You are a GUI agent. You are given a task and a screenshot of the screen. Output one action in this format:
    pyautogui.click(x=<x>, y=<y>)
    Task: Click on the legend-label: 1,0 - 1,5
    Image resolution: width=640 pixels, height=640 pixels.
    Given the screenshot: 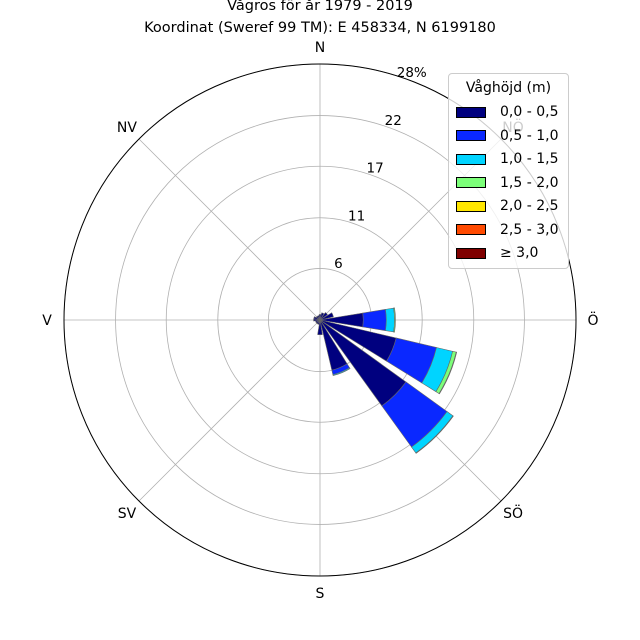 What is the action you would take?
    pyautogui.click(x=529, y=159)
    